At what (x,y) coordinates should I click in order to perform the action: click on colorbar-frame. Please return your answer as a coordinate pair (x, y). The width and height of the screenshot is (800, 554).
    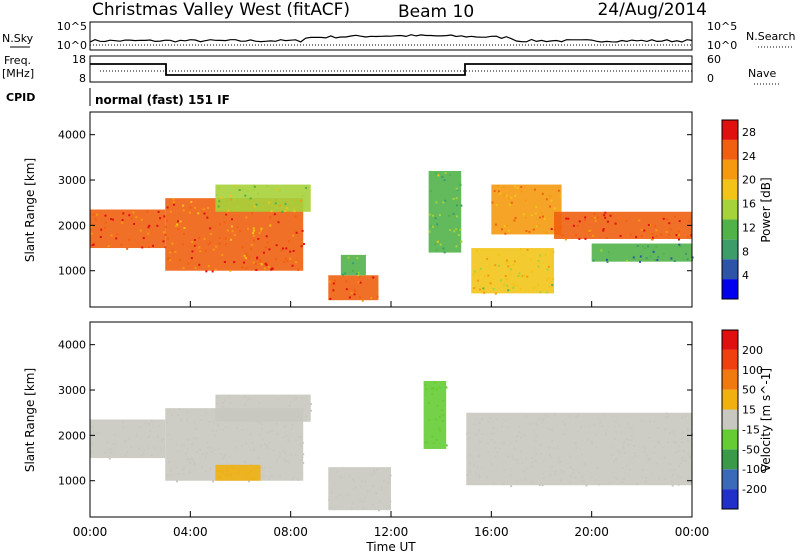
    Looking at the image, I should click on (730, 419).